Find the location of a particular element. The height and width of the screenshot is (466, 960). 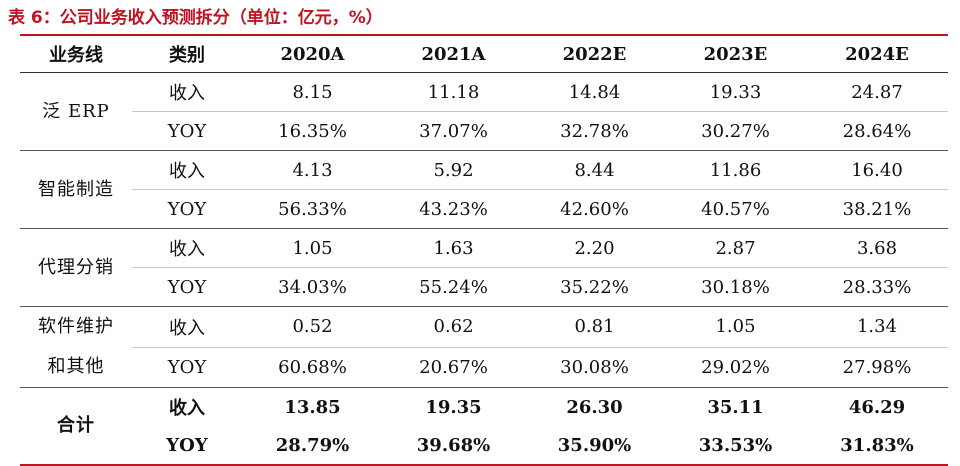

table-cell: 60.68% is located at coordinates (312, 367).